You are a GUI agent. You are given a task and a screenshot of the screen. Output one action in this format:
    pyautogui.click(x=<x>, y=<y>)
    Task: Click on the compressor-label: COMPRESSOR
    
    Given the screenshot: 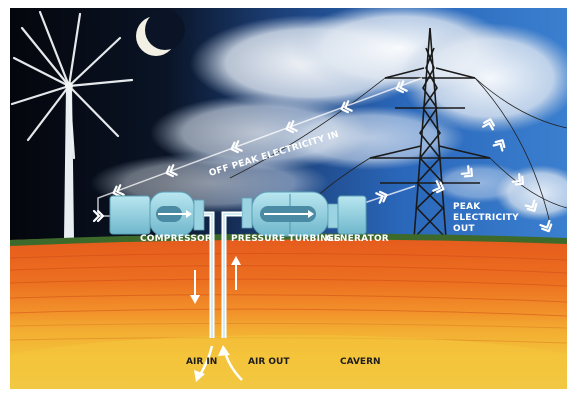 What is the action you would take?
    pyautogui.click(x=176, y=239)
    